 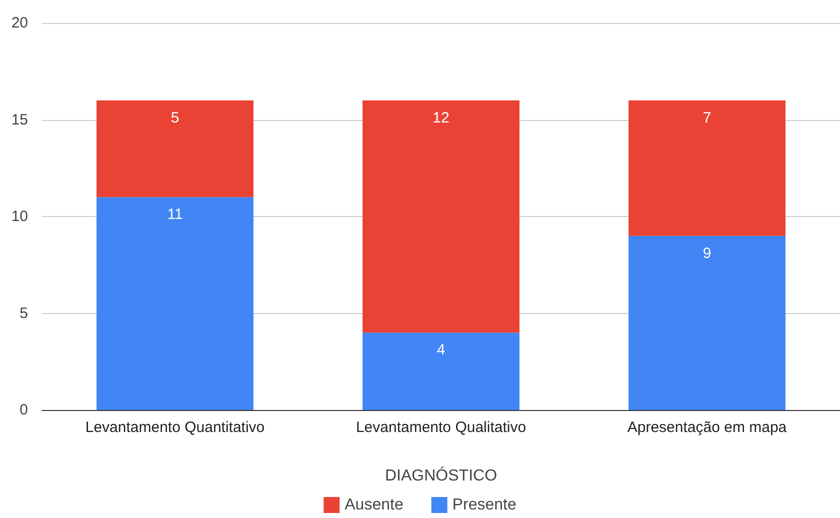 I want to click on y-tick-label: 5, so click(x=24, y=313).